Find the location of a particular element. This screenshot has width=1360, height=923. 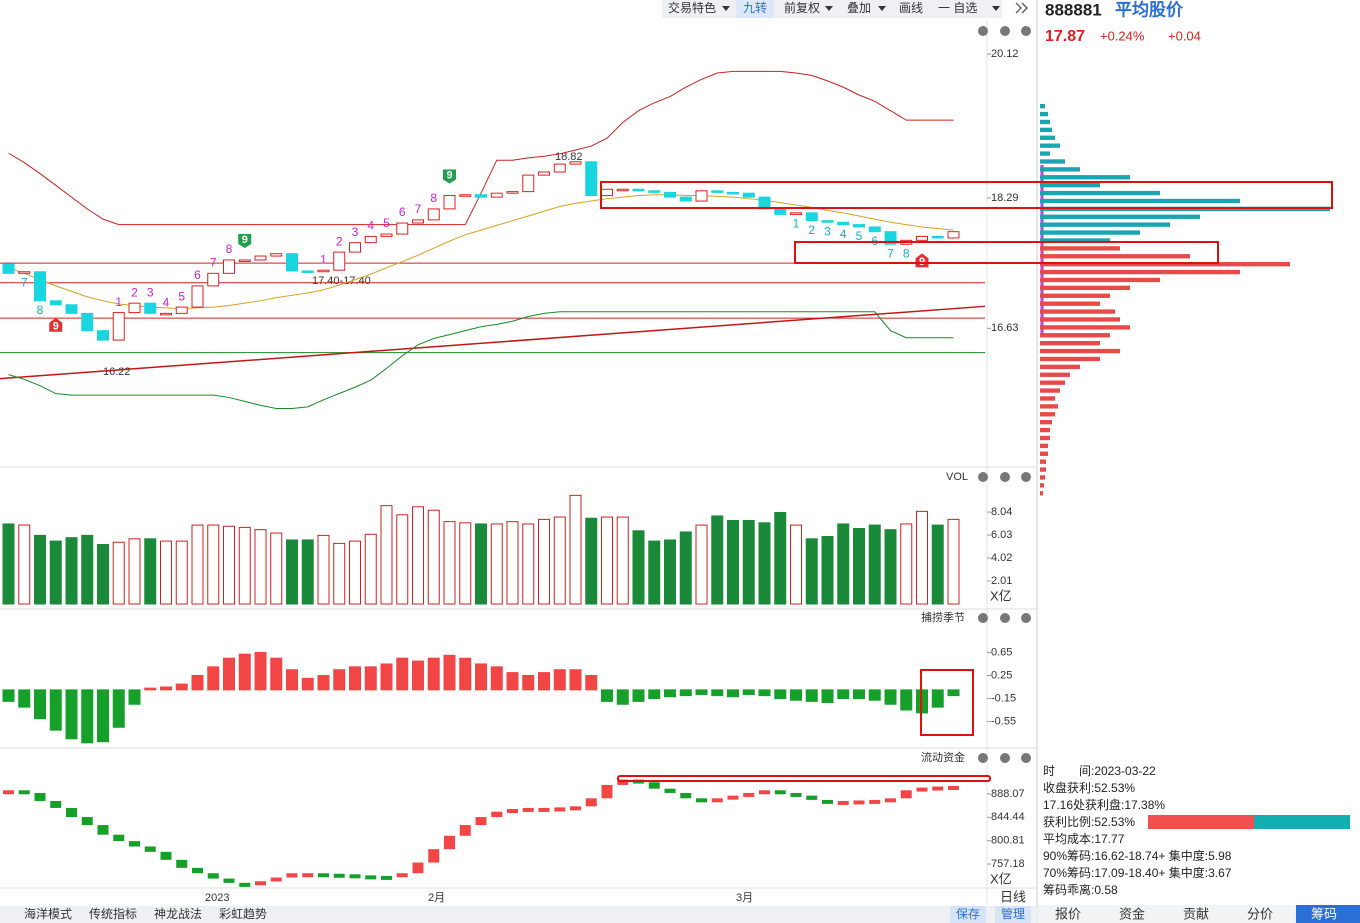

seq-label: 2 is located at coordinates (134, 292).